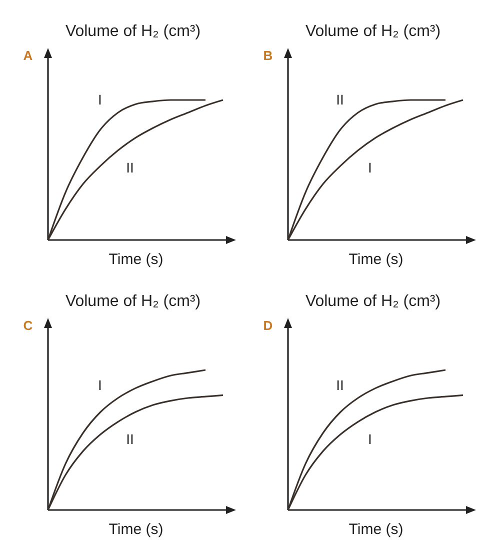 This screenshot has width=497, height=559. What do you see at coordinates (28, 55) in the screenshot?
I see `chart-title: A` at bounding box center [28, 55].